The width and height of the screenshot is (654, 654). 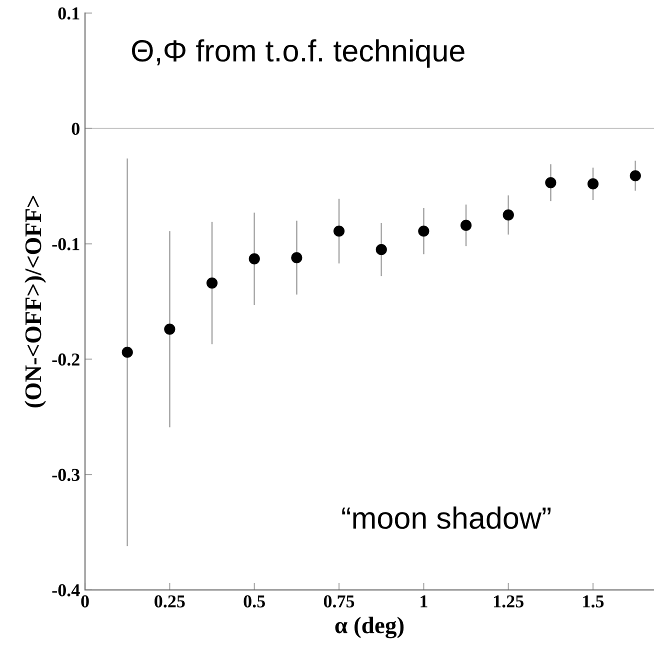 I want to click on y-tick-label: -0.3, so click(x=66, y=475).